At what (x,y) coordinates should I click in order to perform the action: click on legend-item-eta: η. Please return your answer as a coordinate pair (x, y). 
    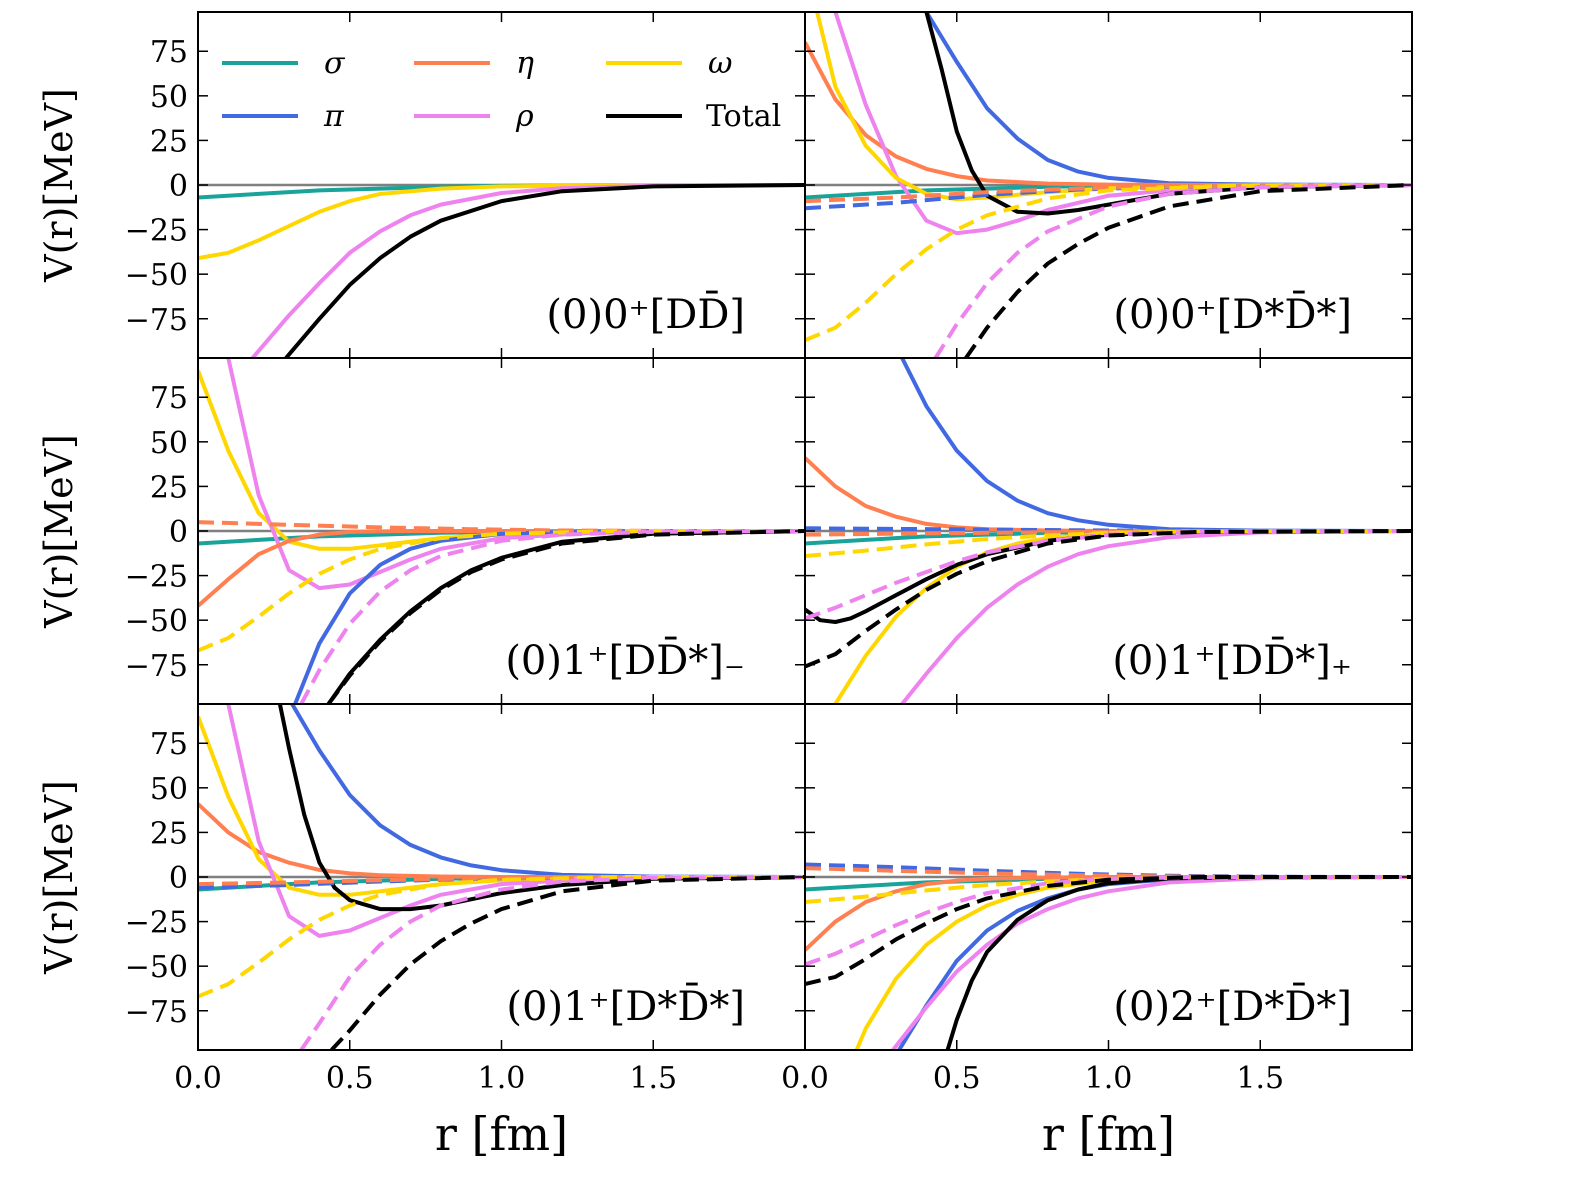
    Looking at the image, I should click on (474, 63).